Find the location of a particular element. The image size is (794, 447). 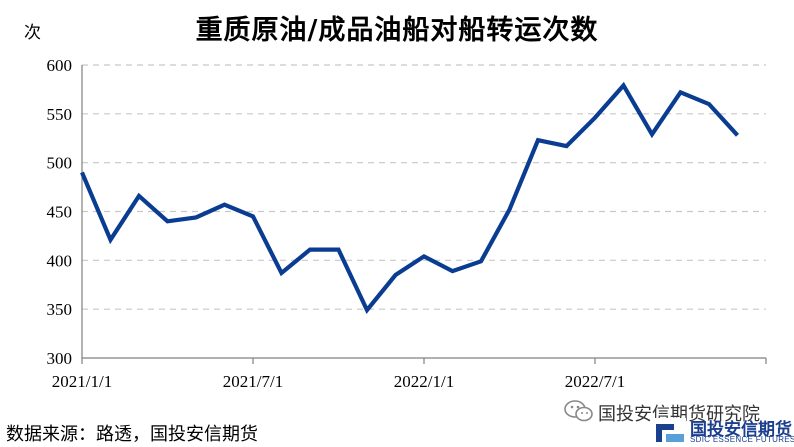

watermark: 国投安信期货研究院 国投安信期货 SDIC ESSENCE FUTURES is located at coordinates (678, 422).